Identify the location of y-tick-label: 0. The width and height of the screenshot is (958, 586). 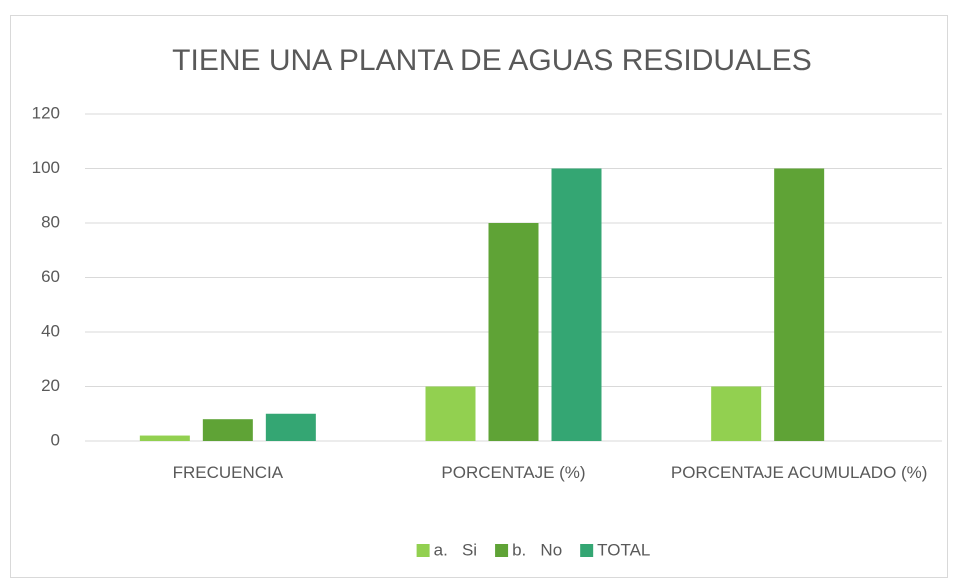
(55, 439).